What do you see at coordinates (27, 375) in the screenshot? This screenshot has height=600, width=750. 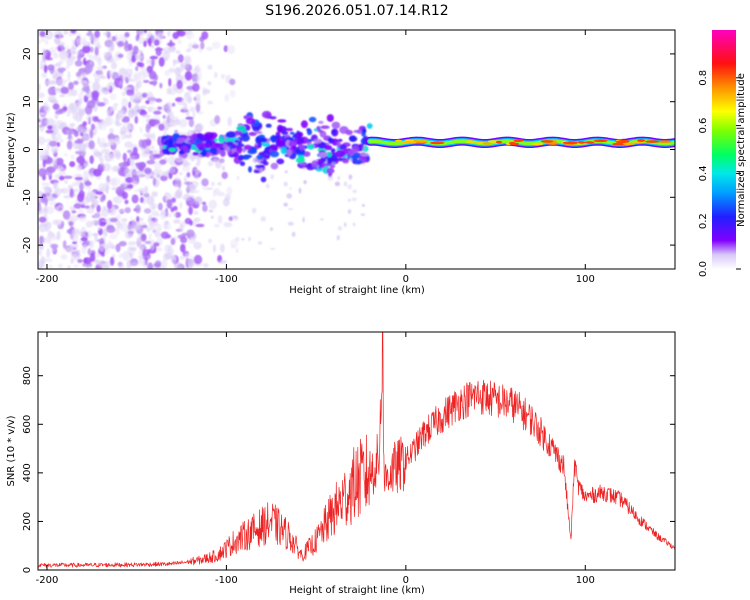 I see `y-tick-label: 800` at bounding box center [27, 375].